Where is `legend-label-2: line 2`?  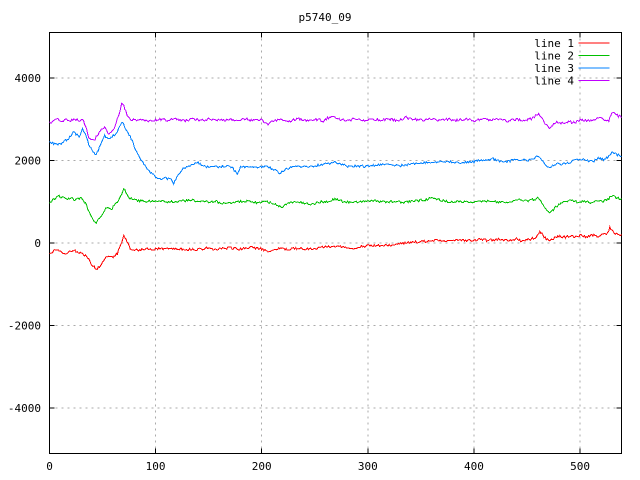 legend-label-2: line 2 is located at coordinates (554, 56).